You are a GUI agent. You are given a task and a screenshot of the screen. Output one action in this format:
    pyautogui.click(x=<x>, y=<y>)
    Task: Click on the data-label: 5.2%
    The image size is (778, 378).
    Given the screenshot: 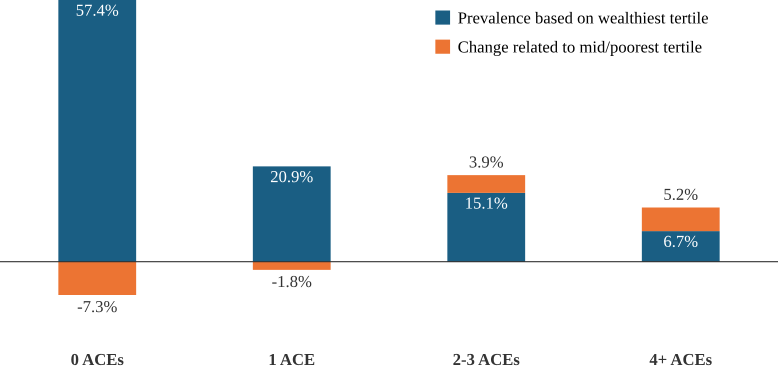 What is the action you would take?
    pyautogui.click(x=681, y=194)
    